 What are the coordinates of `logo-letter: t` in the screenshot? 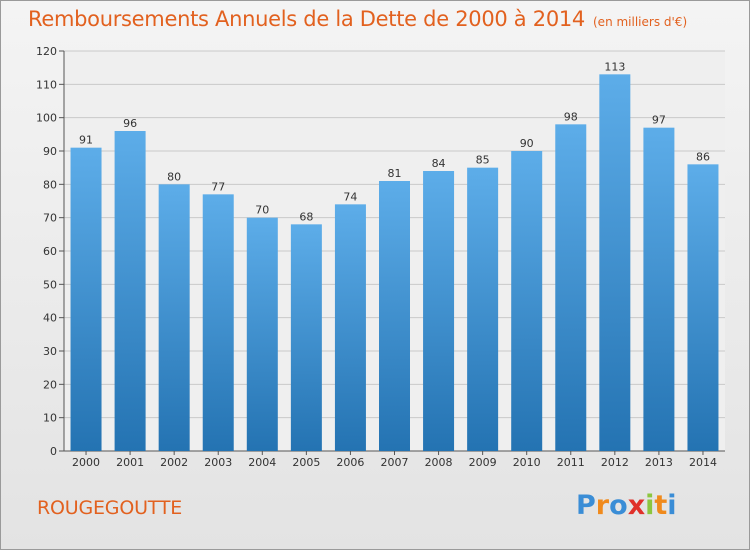 It's located at (661, 505).